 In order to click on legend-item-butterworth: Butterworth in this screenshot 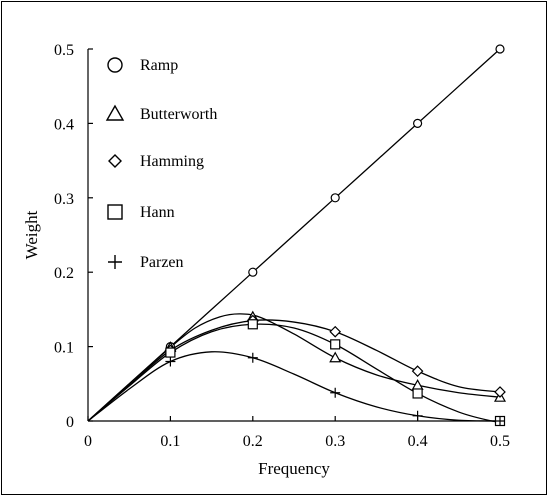, I will do `click(161, 113)`.